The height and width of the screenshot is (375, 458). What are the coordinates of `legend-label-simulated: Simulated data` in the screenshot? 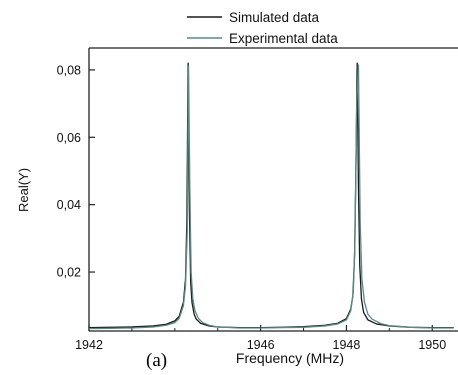 It's located at (274, 17).